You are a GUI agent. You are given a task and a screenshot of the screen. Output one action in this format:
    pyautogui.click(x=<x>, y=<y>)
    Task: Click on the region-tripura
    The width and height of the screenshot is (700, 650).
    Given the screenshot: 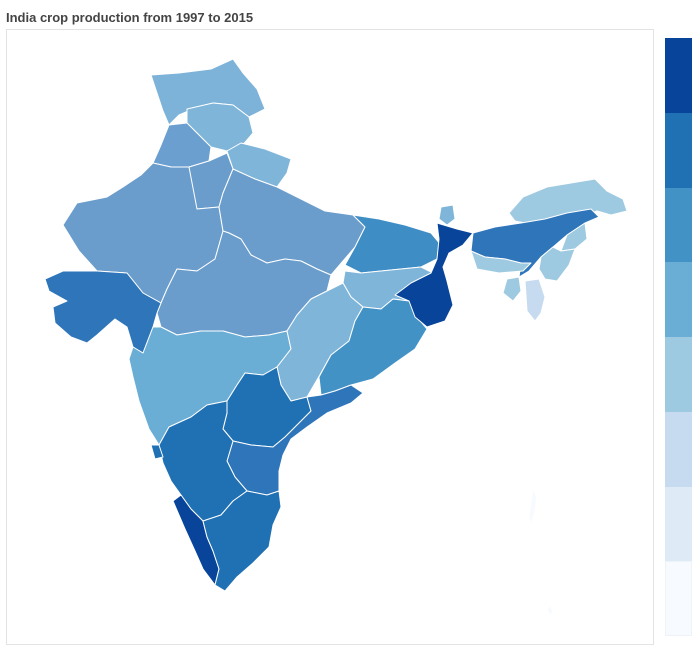 What is the action you would take?
    pyautogui.click(x=512, y=289)
    